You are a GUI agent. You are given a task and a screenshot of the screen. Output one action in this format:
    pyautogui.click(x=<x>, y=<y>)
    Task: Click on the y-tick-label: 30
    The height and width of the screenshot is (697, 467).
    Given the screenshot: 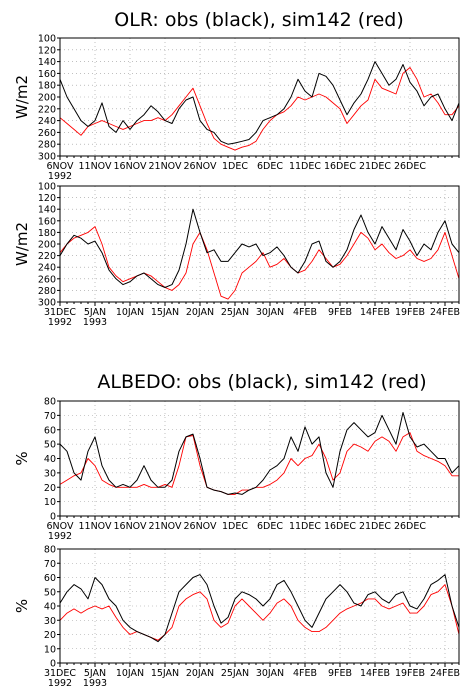 What is the action you would take?
    pyautogui.click(x=50, y=621)
    